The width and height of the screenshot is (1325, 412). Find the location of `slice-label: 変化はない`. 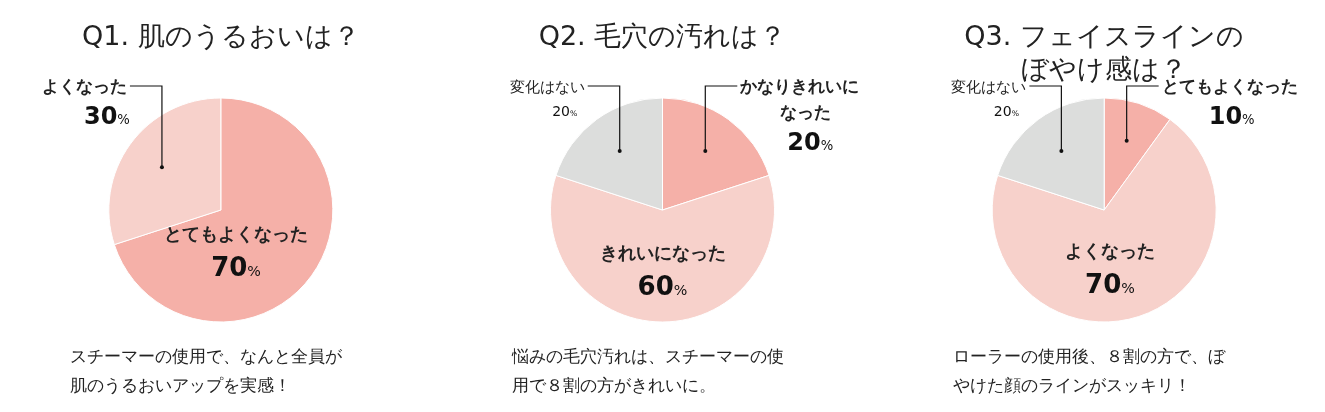

slice-label: 変化はない is located at coordinates (547, 87).